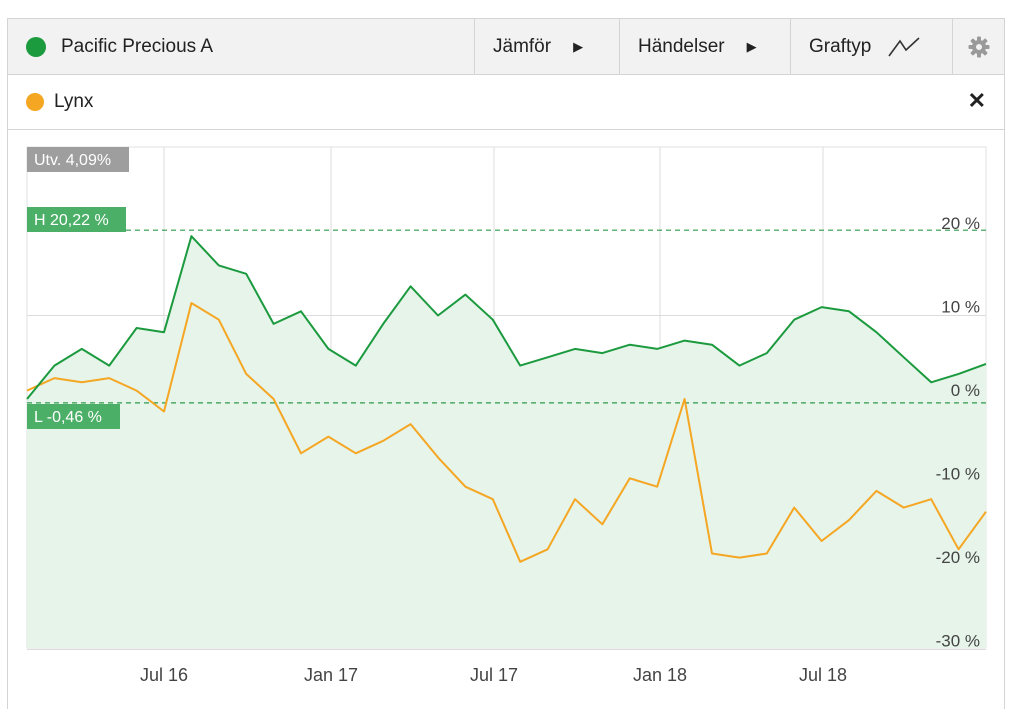 Image resolution: width=1023 pixels, height=709 pixels. I want to click on comparison-color-dot, so click(35, 102).